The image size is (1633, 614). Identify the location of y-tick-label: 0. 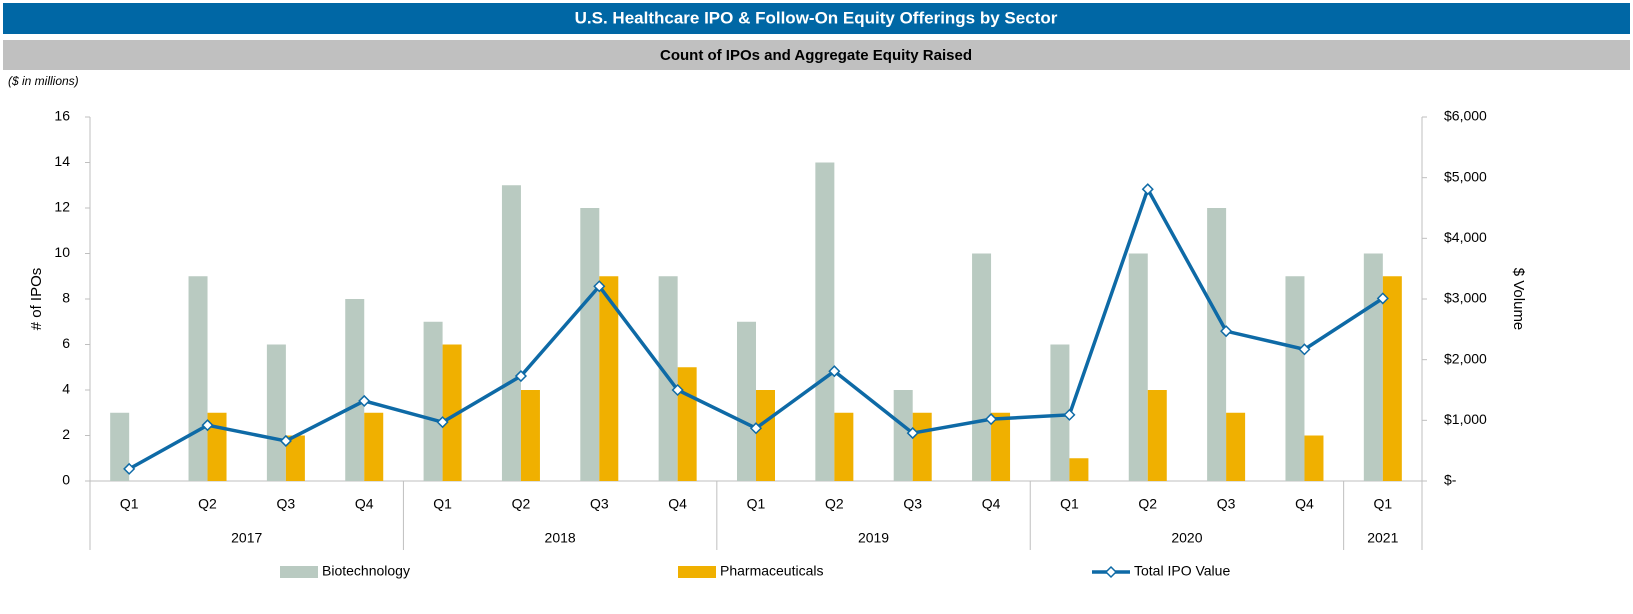
(66, 480).